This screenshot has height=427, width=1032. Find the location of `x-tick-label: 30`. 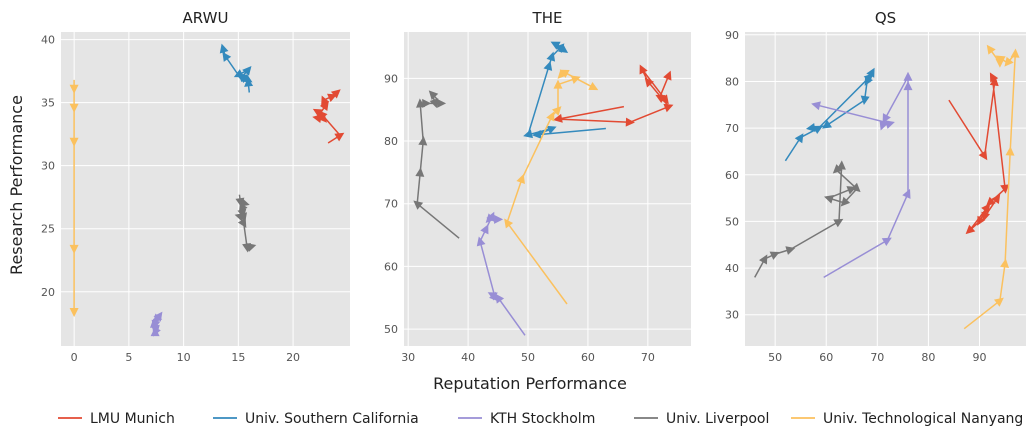

x-tick-label: 30 is located at coordinates (408, 357).